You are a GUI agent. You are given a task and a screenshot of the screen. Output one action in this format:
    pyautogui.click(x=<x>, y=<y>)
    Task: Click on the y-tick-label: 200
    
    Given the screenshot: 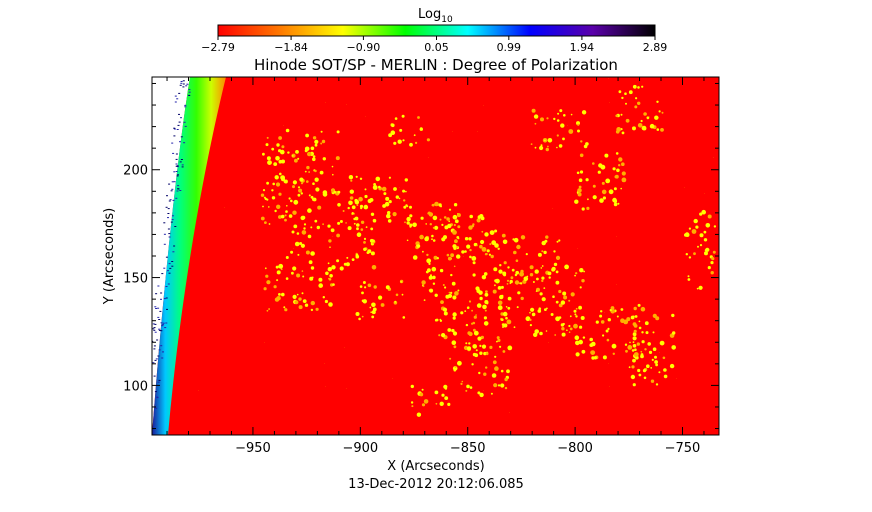 What is the action you would take?
    pyautogui.click(x=135, y=171)
    